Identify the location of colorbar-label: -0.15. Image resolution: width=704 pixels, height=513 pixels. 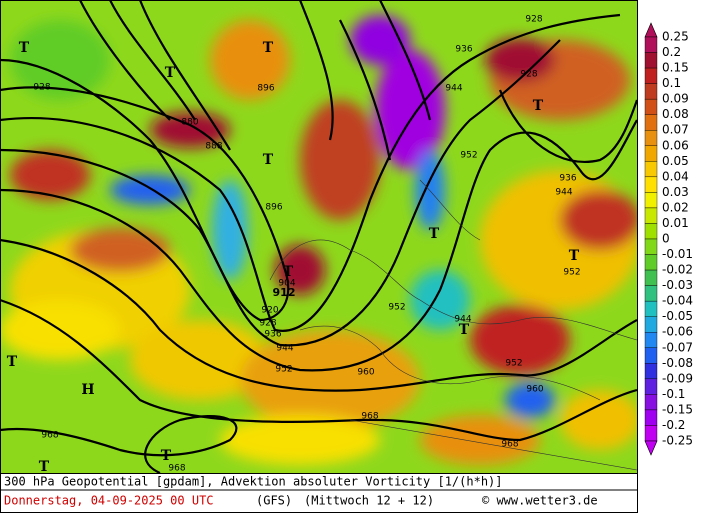
(677, 409).